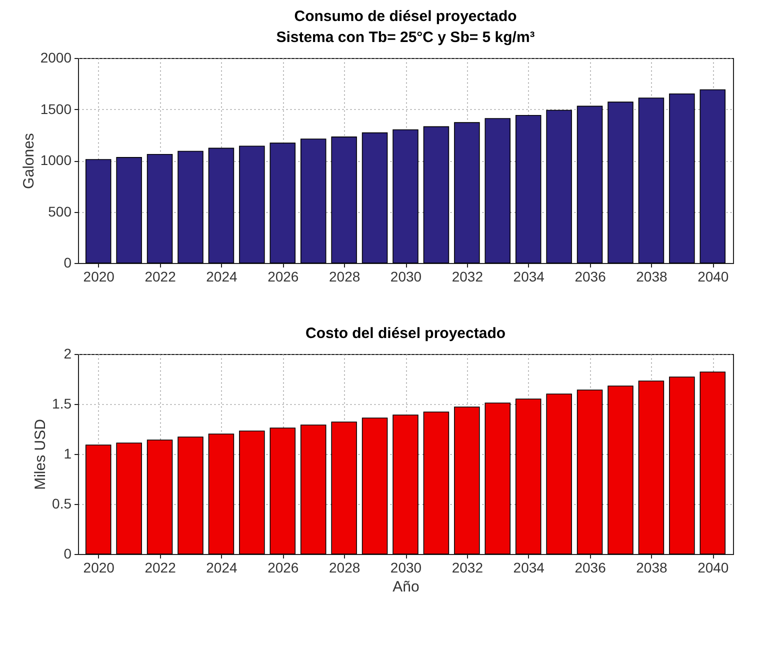 This screenshot has height=652, width=781. I want to click on x-axis-title: Año, so click(406, 587).